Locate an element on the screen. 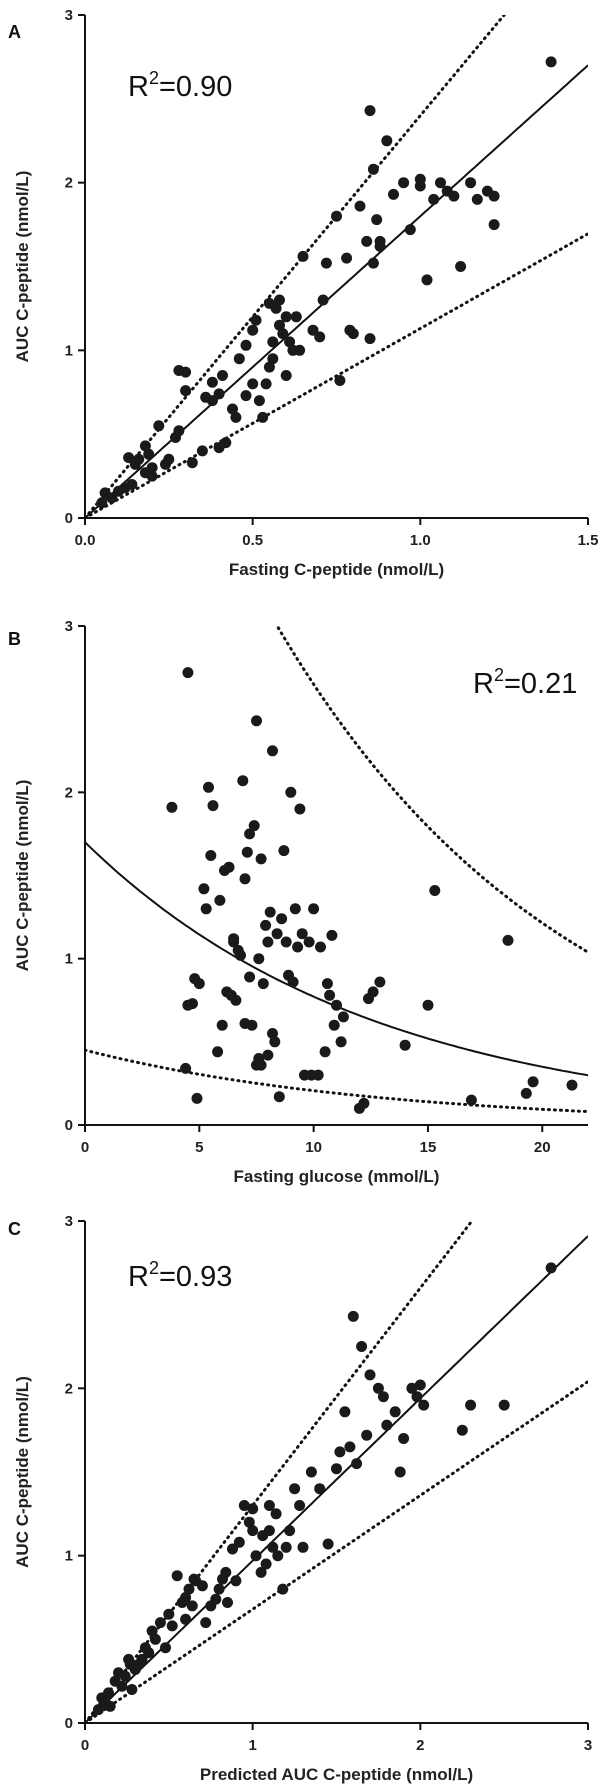 The height and width of the screenshot is (1786, 602). x-tick-label: 3 is located at coordinates (588, 1745).